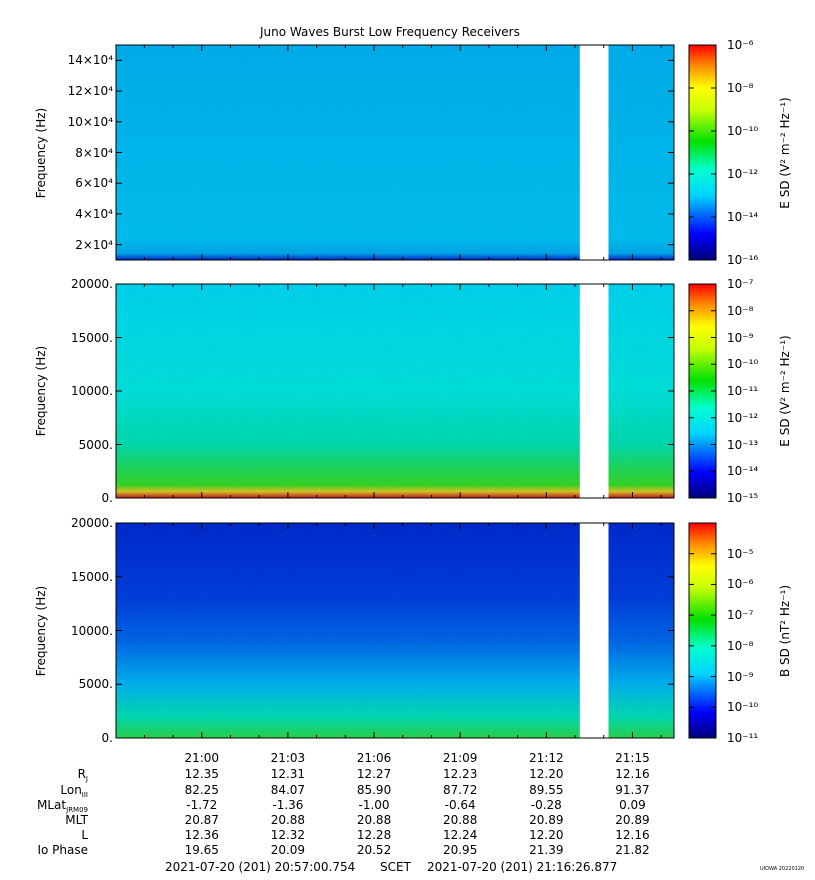  What do you see at coordinates (62, 806) in the screenshot?
I see `ephemeris-label-mlat: MLatJRM09` at bounding box center [62, 806].